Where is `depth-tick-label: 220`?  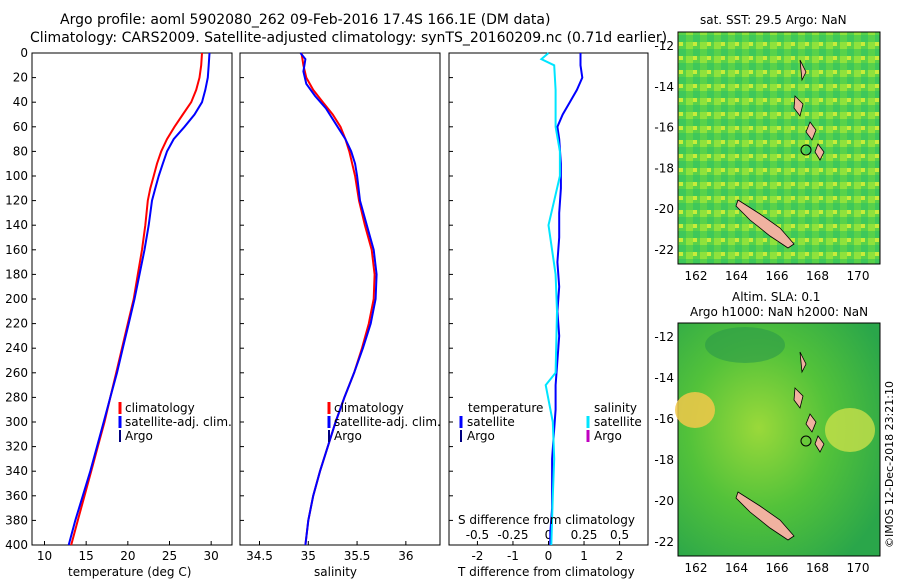
depth-tick-label: 220 is located at coordinates (16, 324).